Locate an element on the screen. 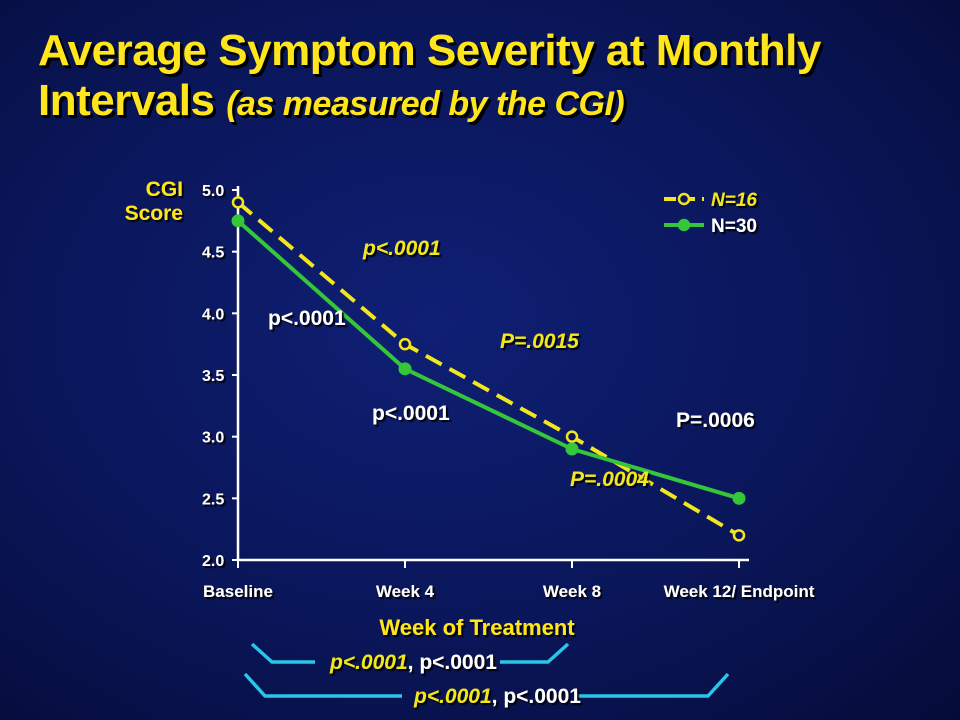 The width and height of the screenshot is (960, 720). y-axis-label: CGI is located at coordinates (164, 189).